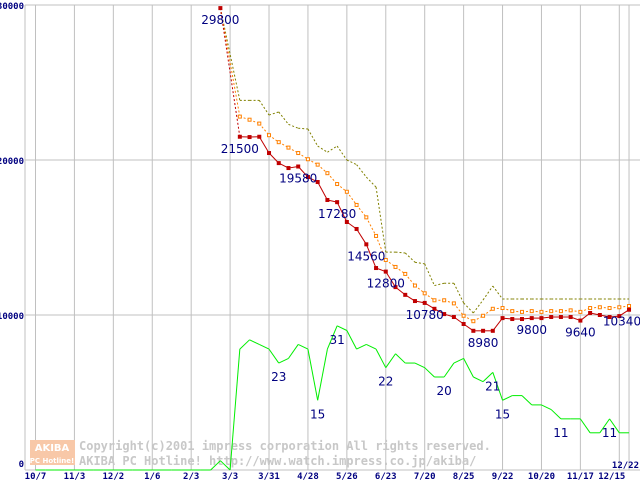 The image size is (640, 480). Describe the element at coordinates (36, 476) in the screenshot. I see `x-tick-label: 10/7` at that location.